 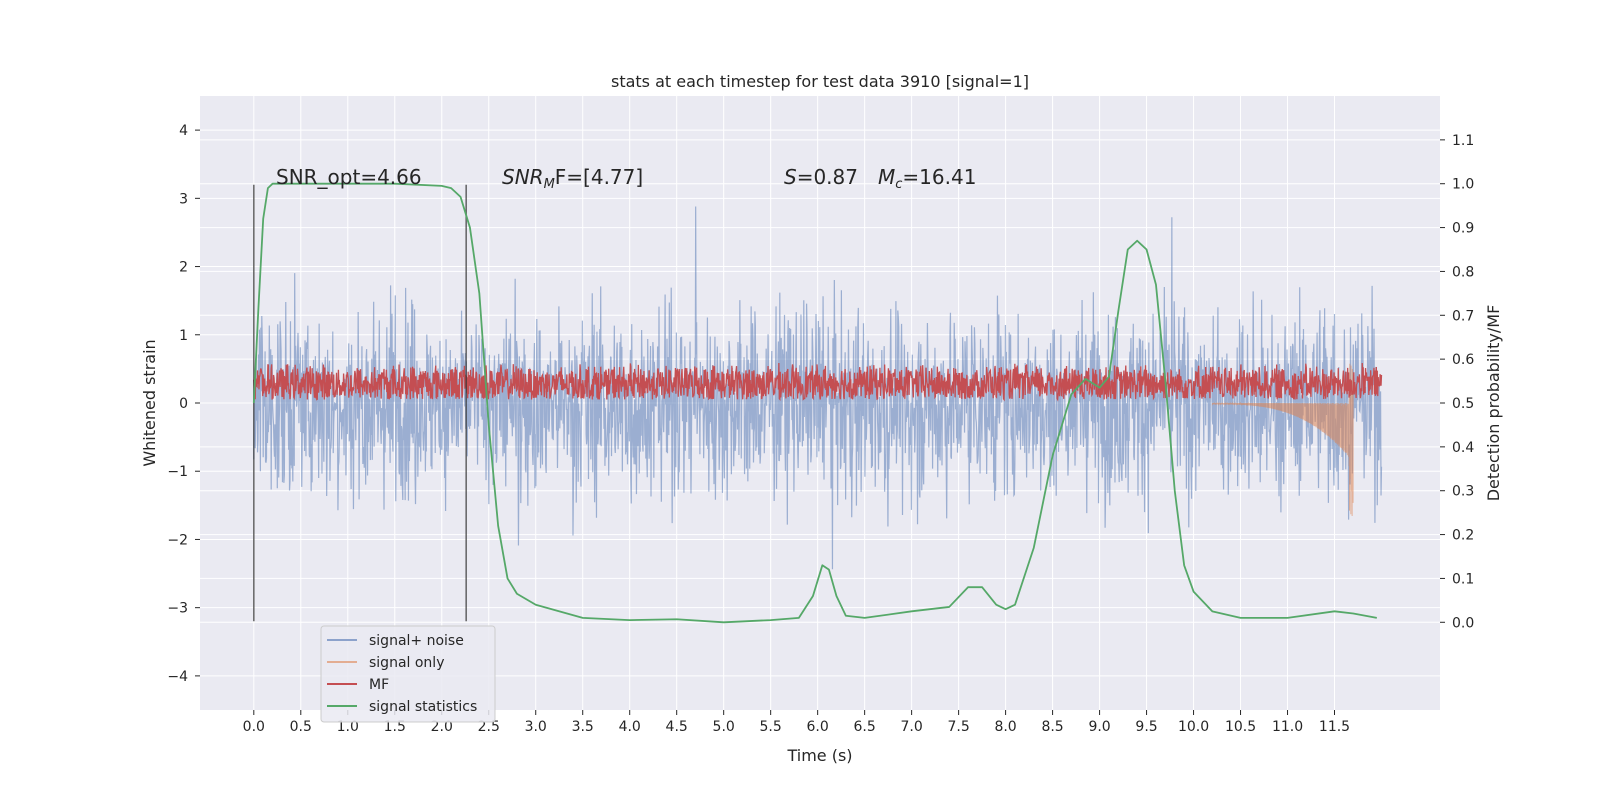 What do you see at coordinates (911, 727) in the screenshot?
I see `x-tick-label: 7.0` at bounding box center [911, 727].